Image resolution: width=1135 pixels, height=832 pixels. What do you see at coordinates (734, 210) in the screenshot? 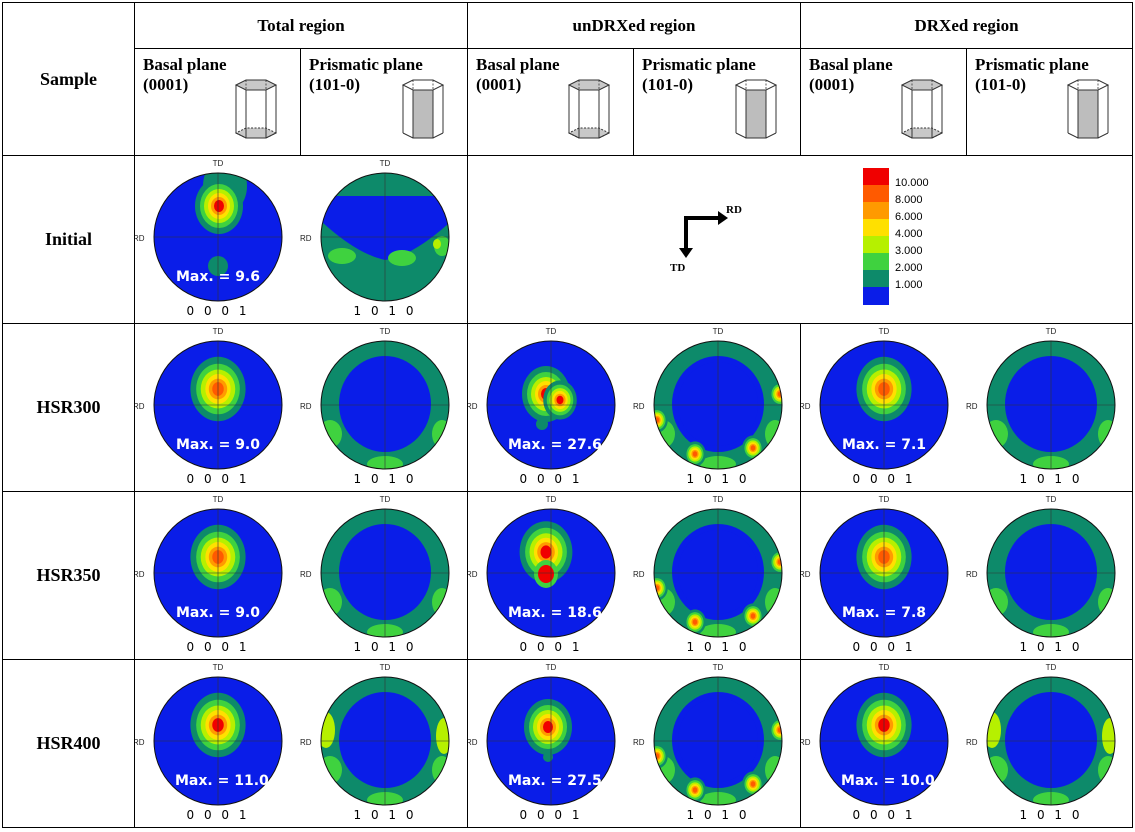
I see `rd-direction-label: RD` at bounding box center [734, 210].